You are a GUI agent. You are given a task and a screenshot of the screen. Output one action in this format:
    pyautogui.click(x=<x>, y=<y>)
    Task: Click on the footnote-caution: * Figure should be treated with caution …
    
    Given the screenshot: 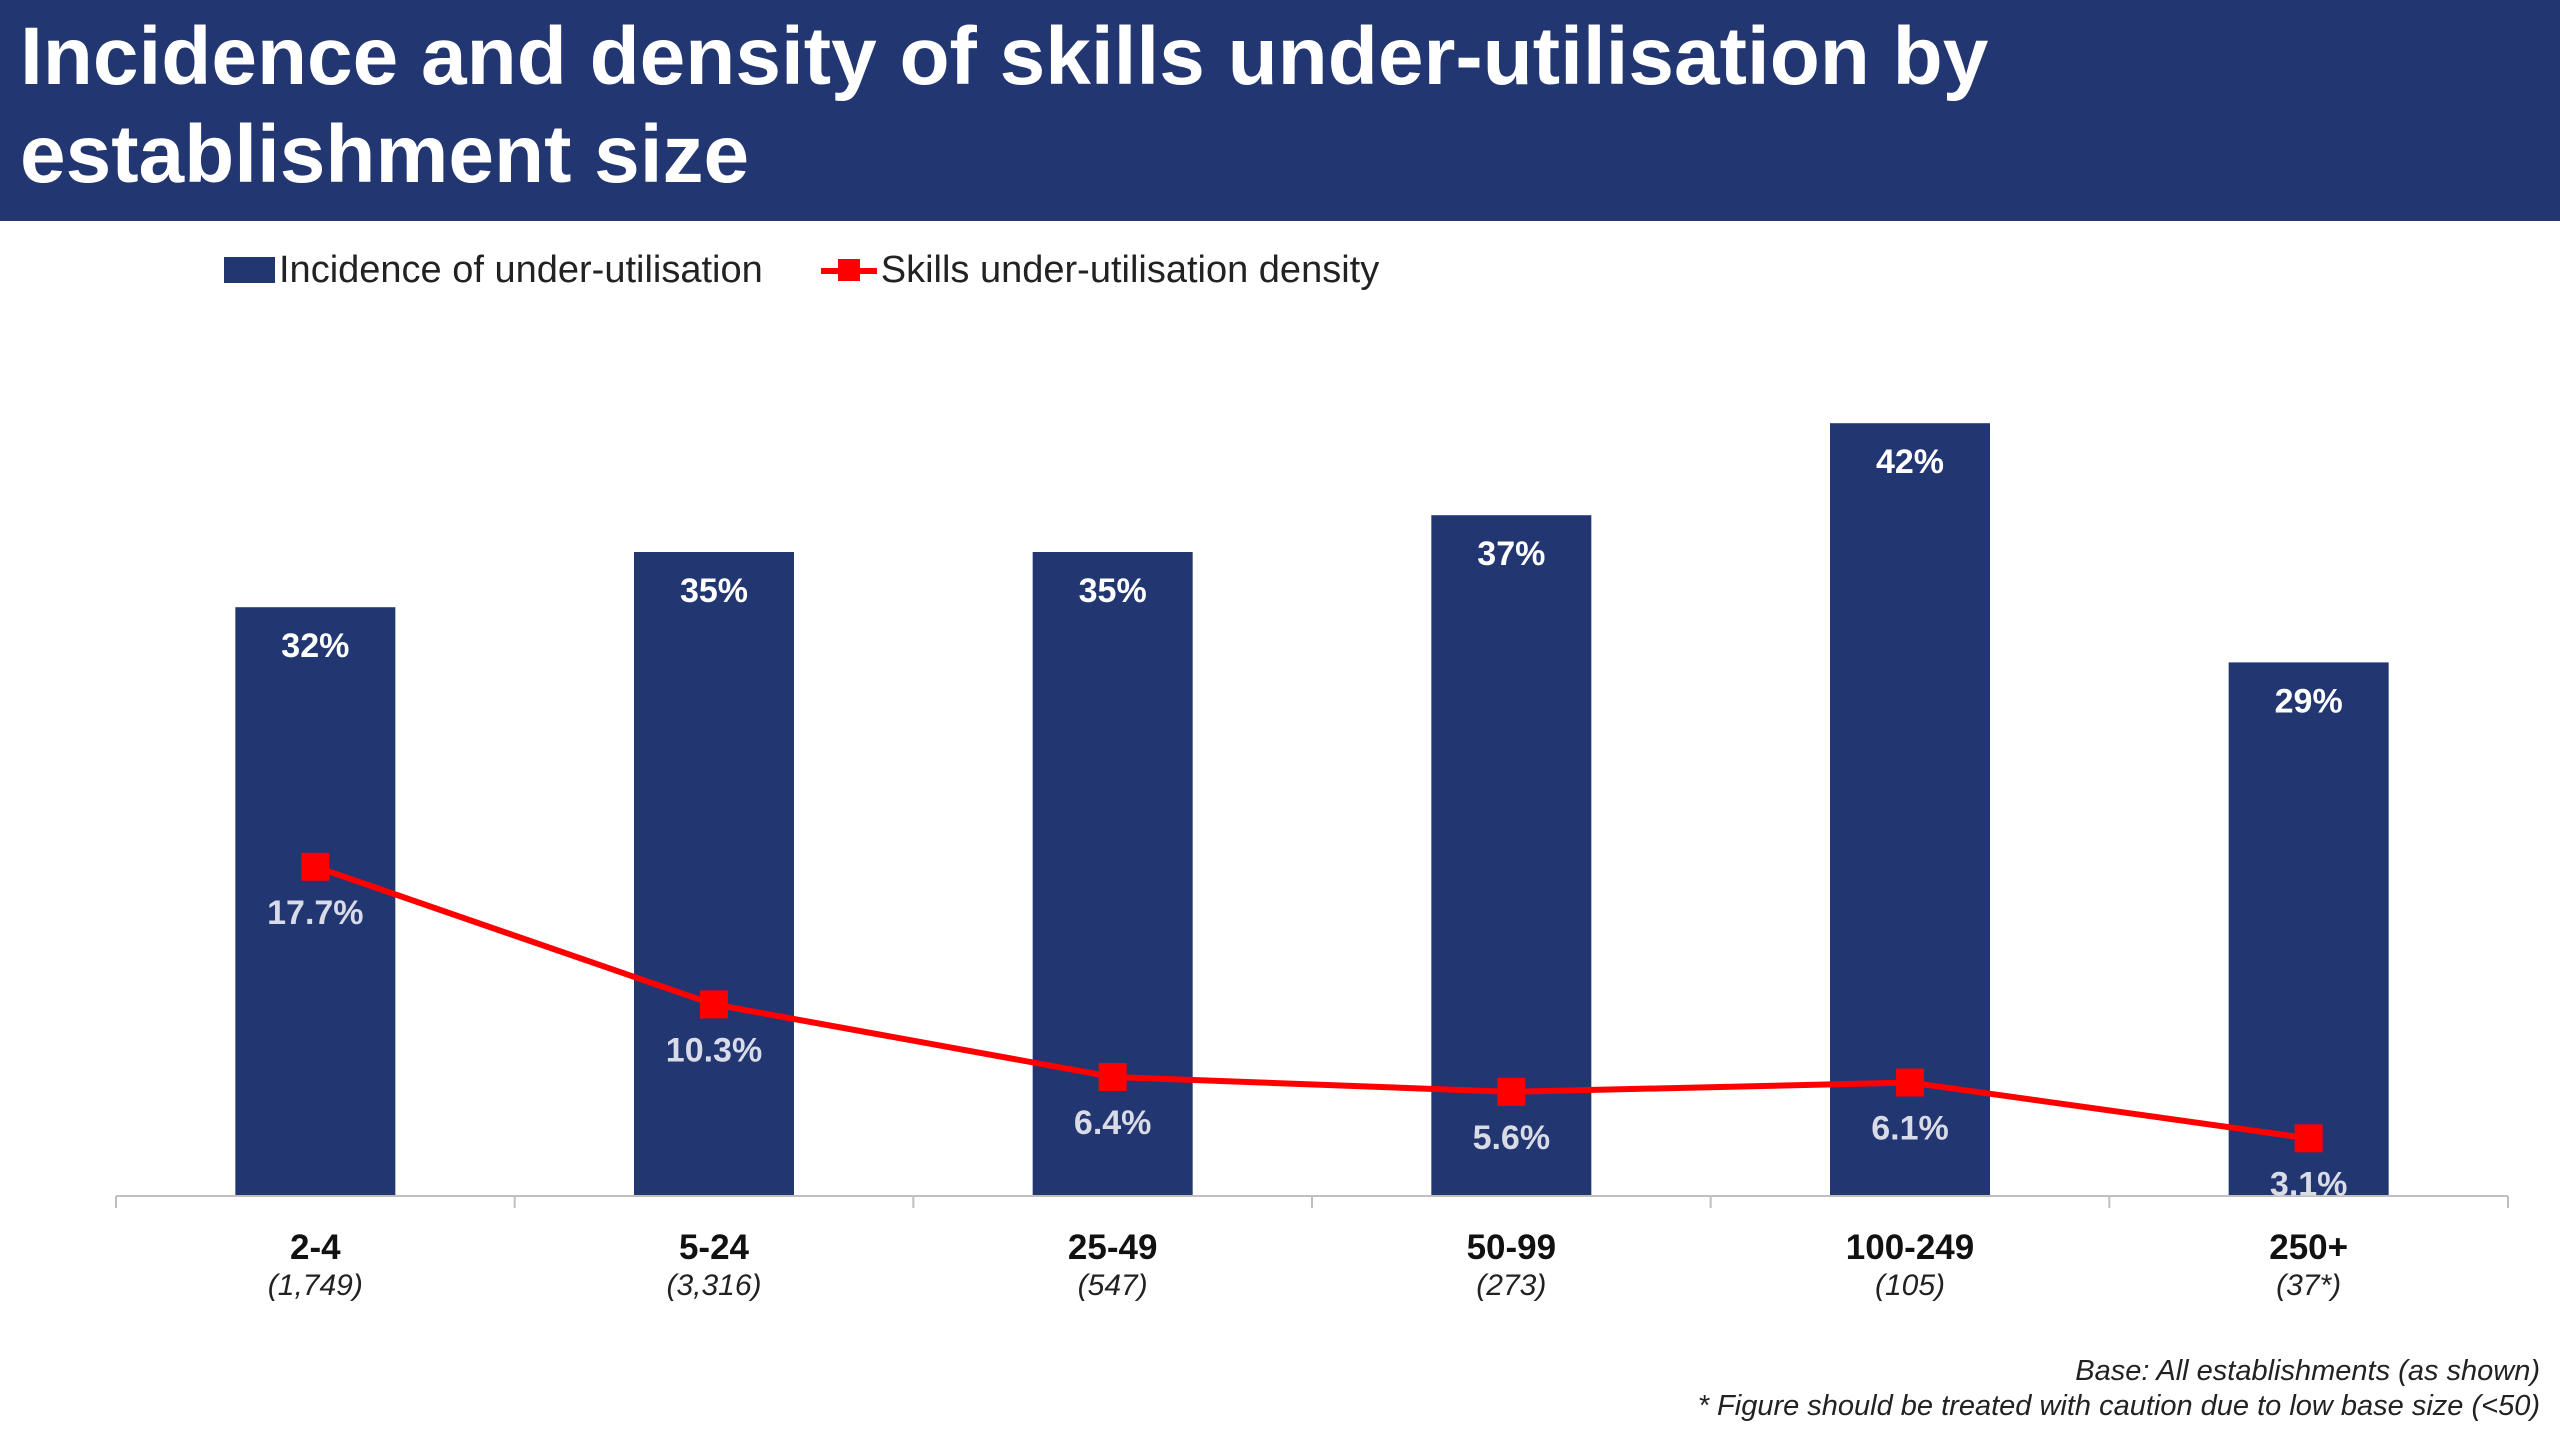 What is the action you would take?
    pyautogui.click(x=2118, y=1406)
    